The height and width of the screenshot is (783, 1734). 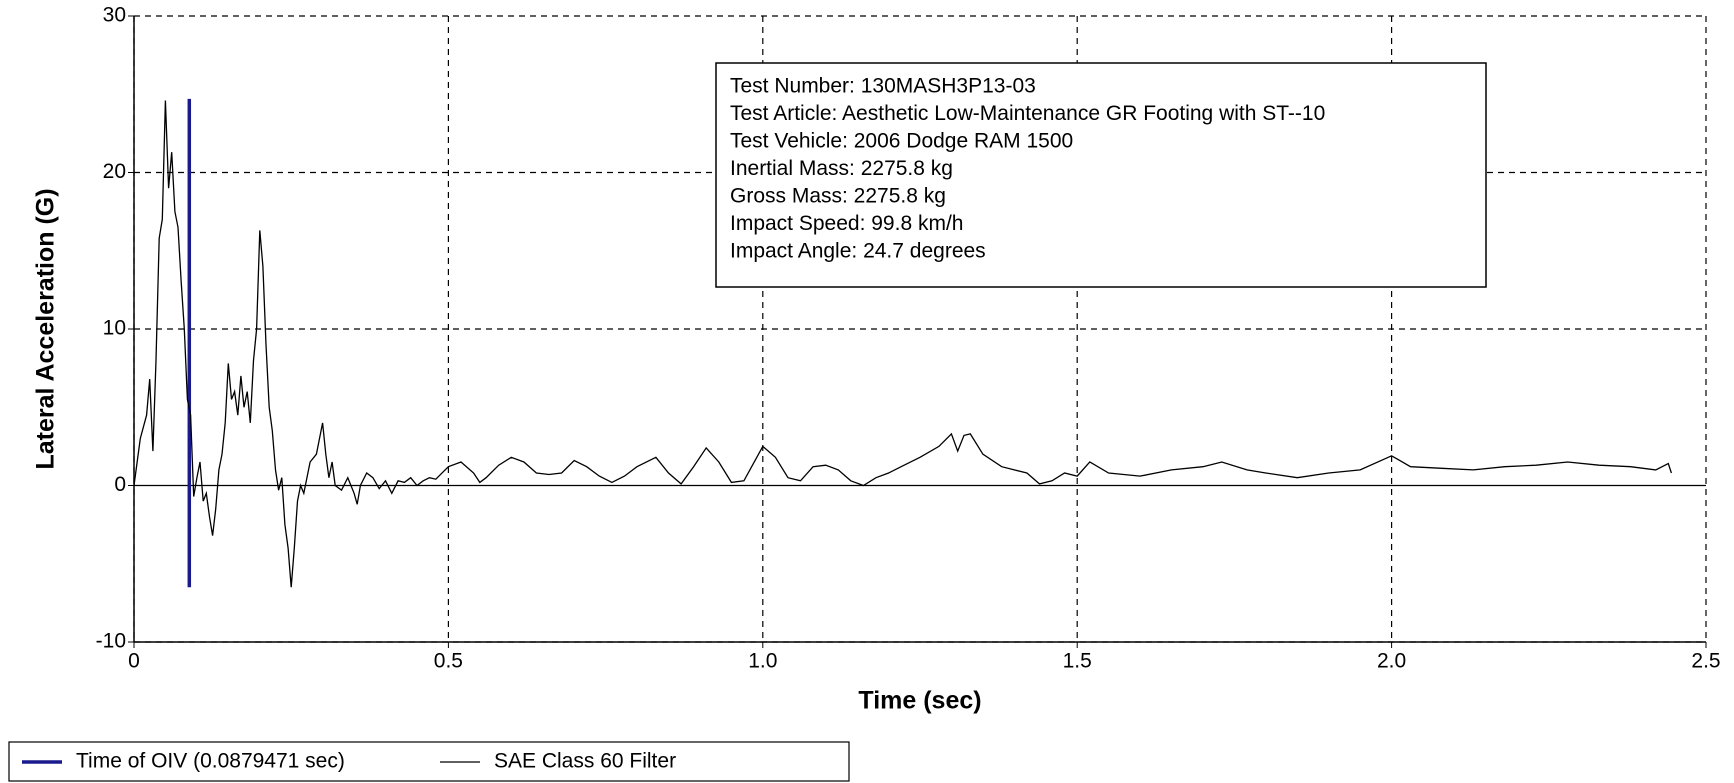 What do you see at coordinates (858, 251) in the screenshot?
I see `annotation-line: Impact Angle: 24.7 degrees` at bounding box center [858, 251].